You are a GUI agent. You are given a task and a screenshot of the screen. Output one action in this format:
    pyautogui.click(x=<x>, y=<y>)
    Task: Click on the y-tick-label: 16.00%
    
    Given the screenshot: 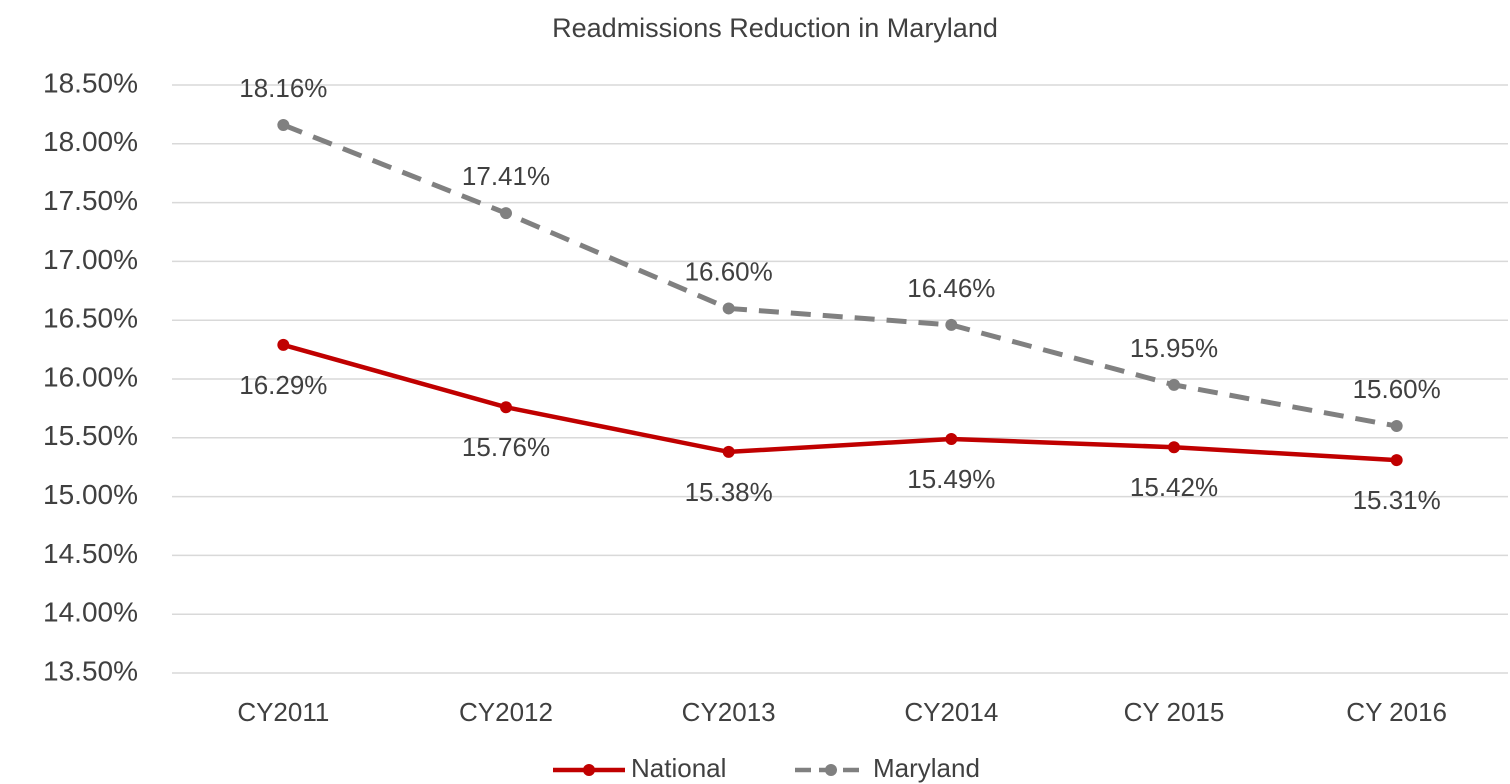 What is the action you would take?
    pyautogui.click(x=90, y=376)
    